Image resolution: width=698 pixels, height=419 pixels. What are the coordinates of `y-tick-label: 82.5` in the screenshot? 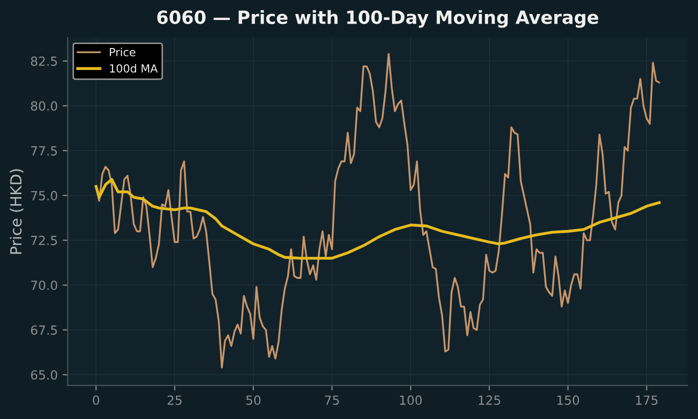 It's located at (44, 61).